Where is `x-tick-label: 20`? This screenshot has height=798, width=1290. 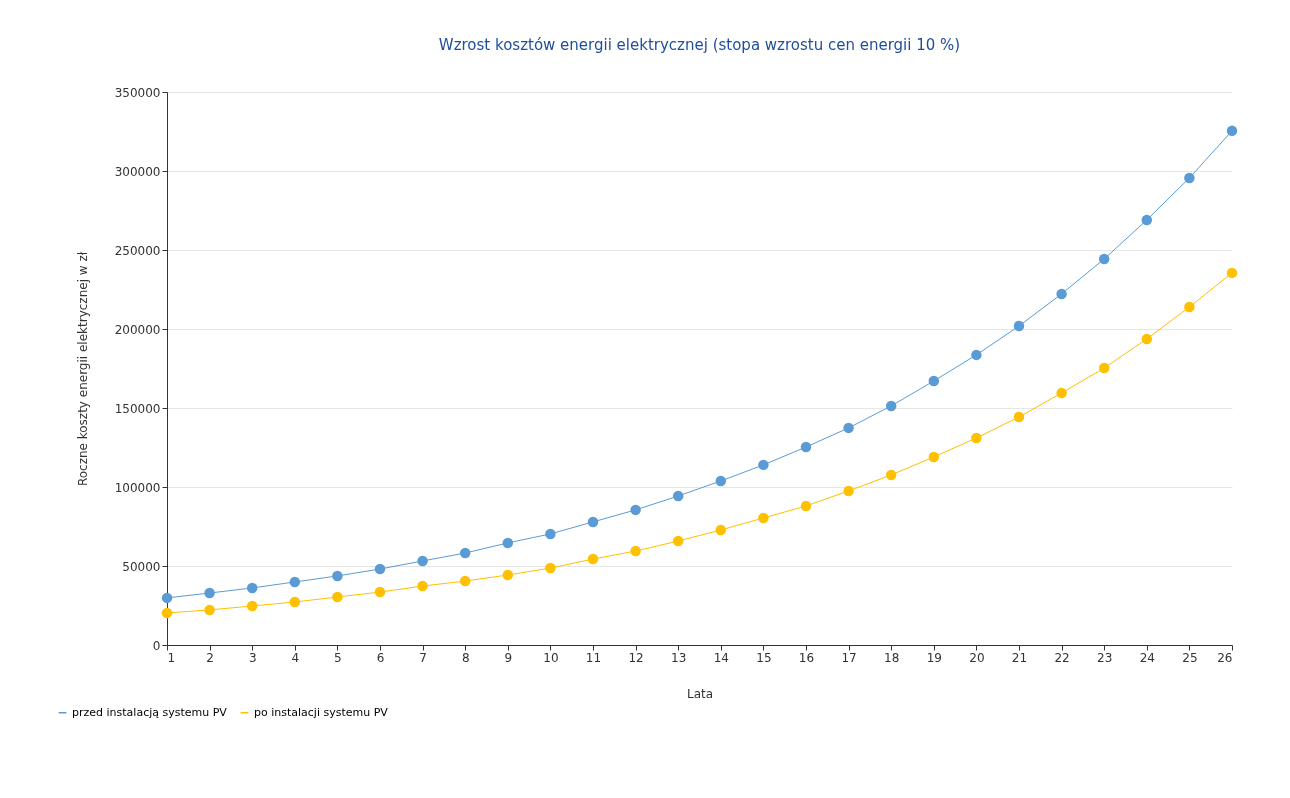 x-tick-label: 20 is located at coordinates (977, 657).